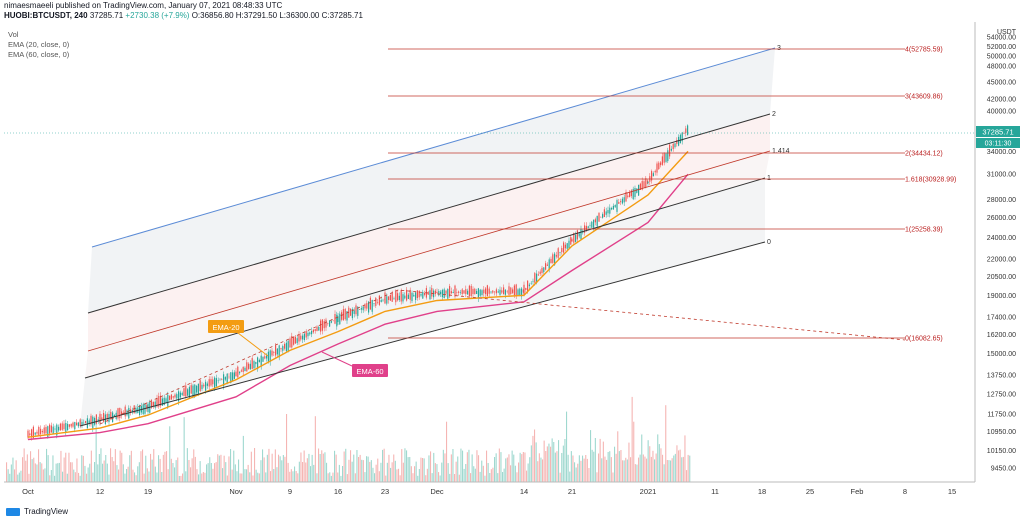  I want to click on price-tick: 16200.00, so click(1001, 335).